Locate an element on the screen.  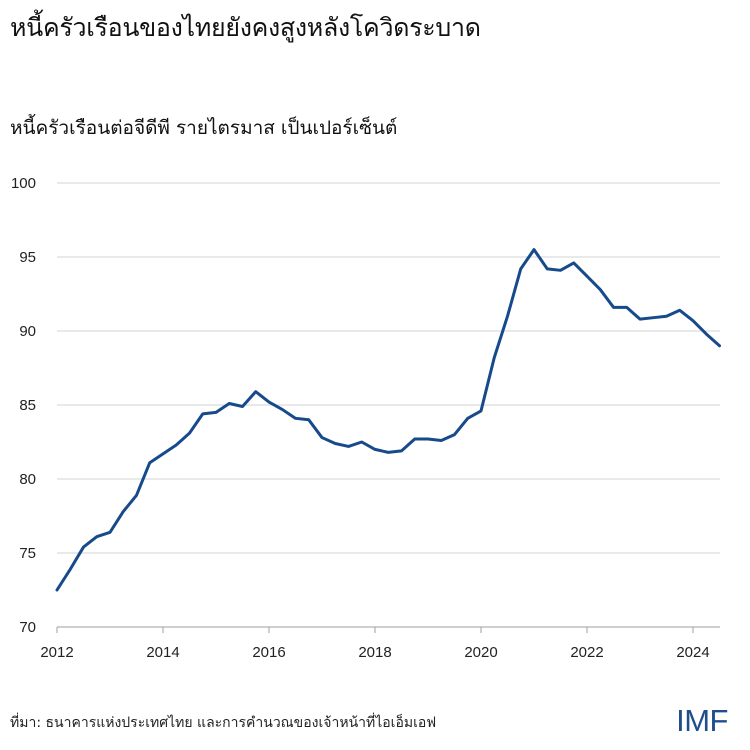
imf-logo: IMF is located at coordinates (702, 720).